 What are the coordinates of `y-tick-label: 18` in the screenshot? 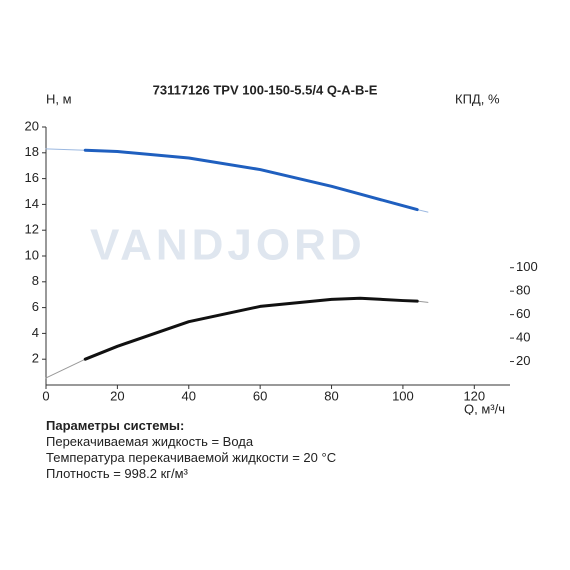 It's located at (32, 151).